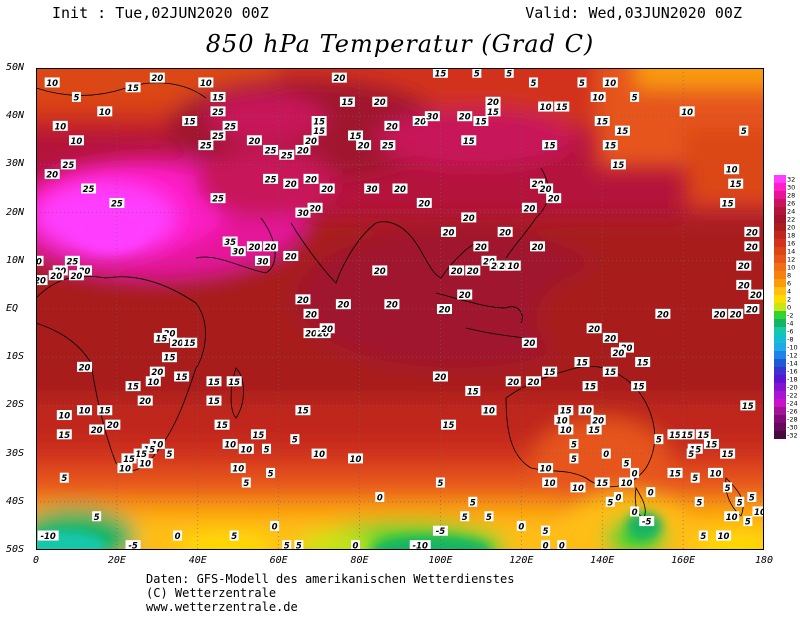 Image resolution: width=800 pixels, height=618 pixels. What do you see at coordinates (683, 560) in the screenshot?
I see `lon-tick-label: 160E` at bounding box center [683, 560].